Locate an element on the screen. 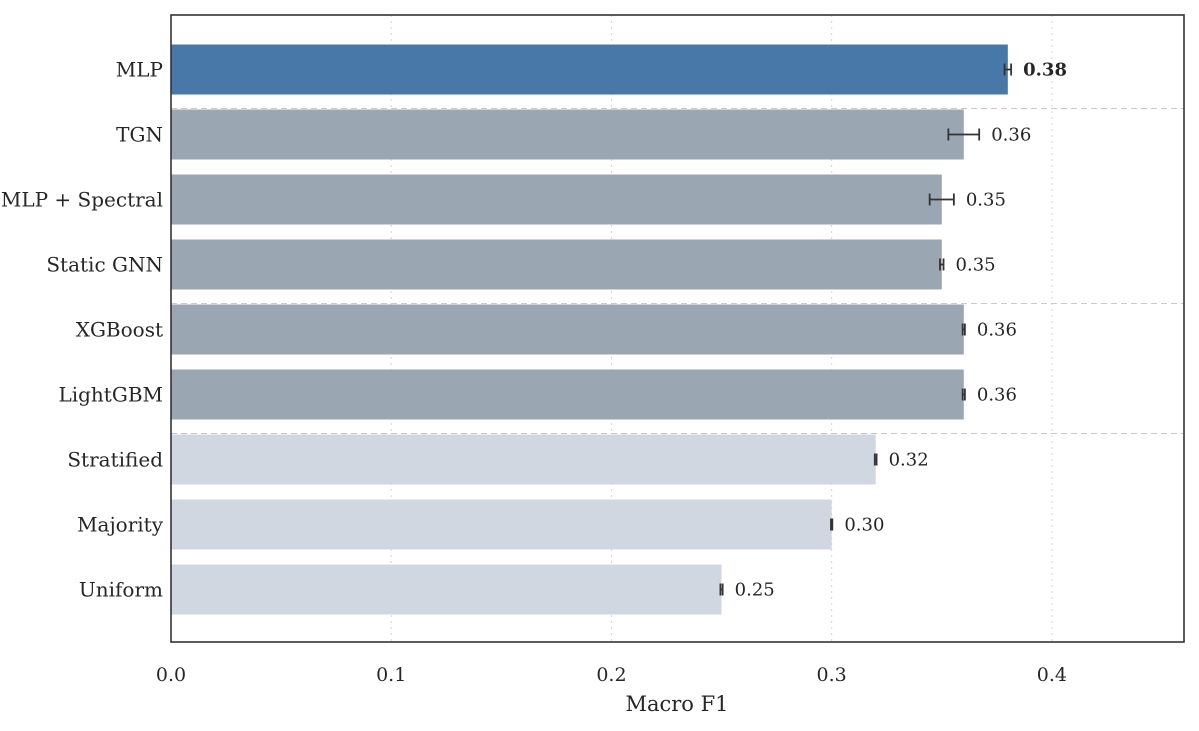 The height and width of the screenshot is (731, 1199). x-tick-label: 0.1 is located at coordinates (391, 675).